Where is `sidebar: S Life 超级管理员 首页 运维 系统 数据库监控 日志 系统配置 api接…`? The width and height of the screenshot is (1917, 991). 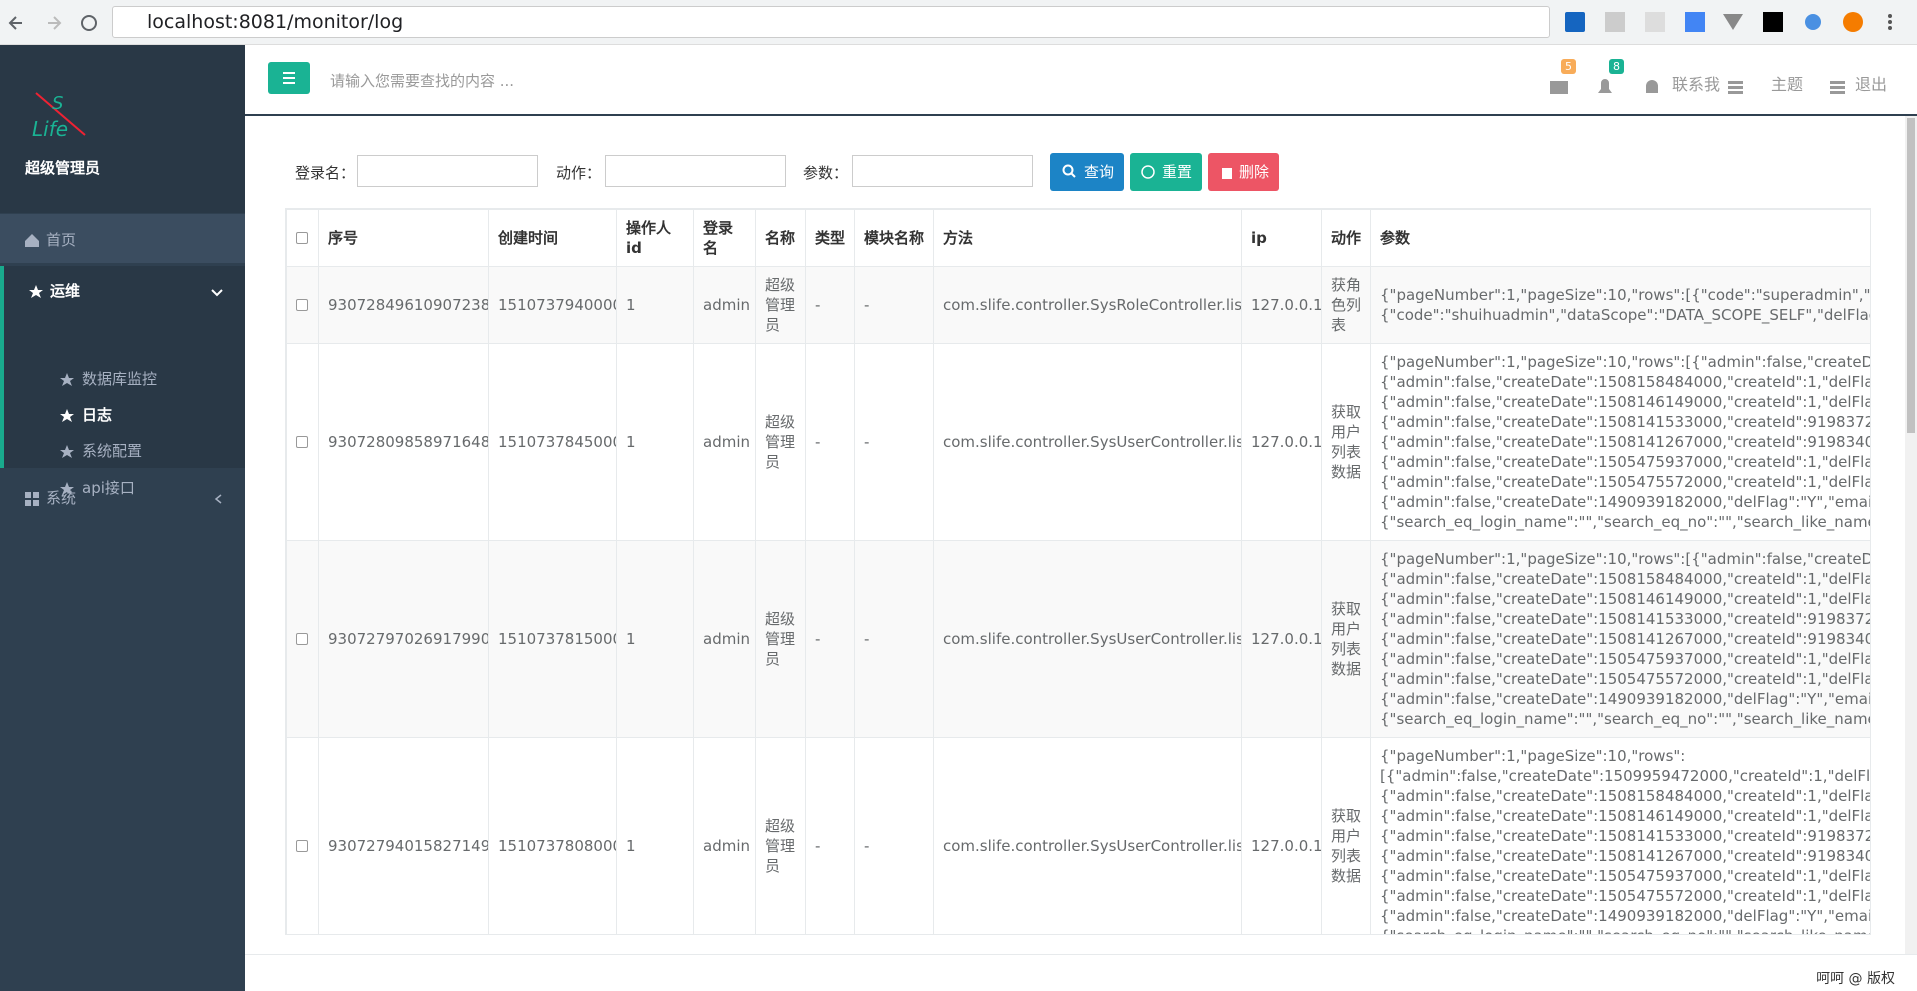
sidebar: S Life 超级管理员 首页 运维 系统 数据库监控 日志 系统配置 api接… is located at coordinates (122, 518).